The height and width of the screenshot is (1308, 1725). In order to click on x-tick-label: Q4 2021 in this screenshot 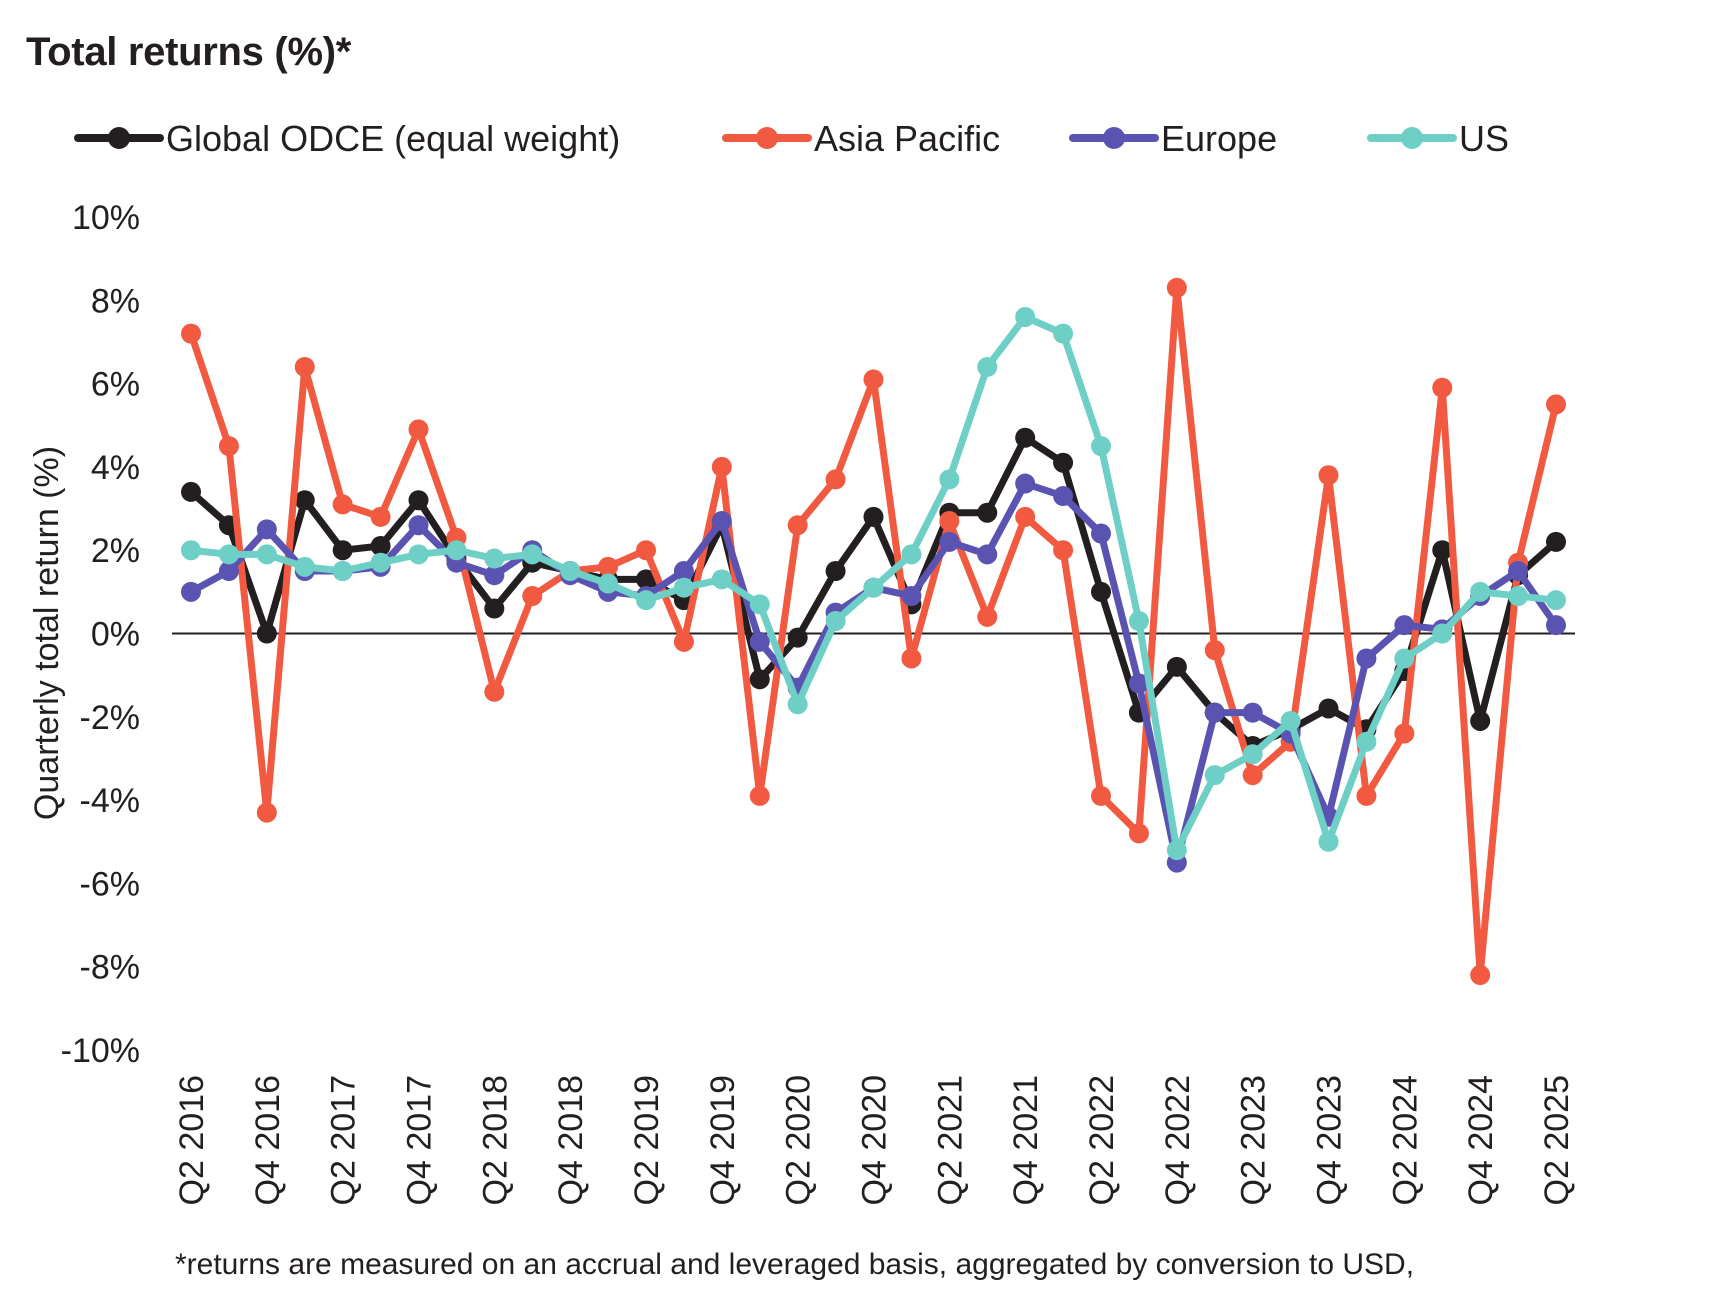, I will do `click(1026, 1140)`.